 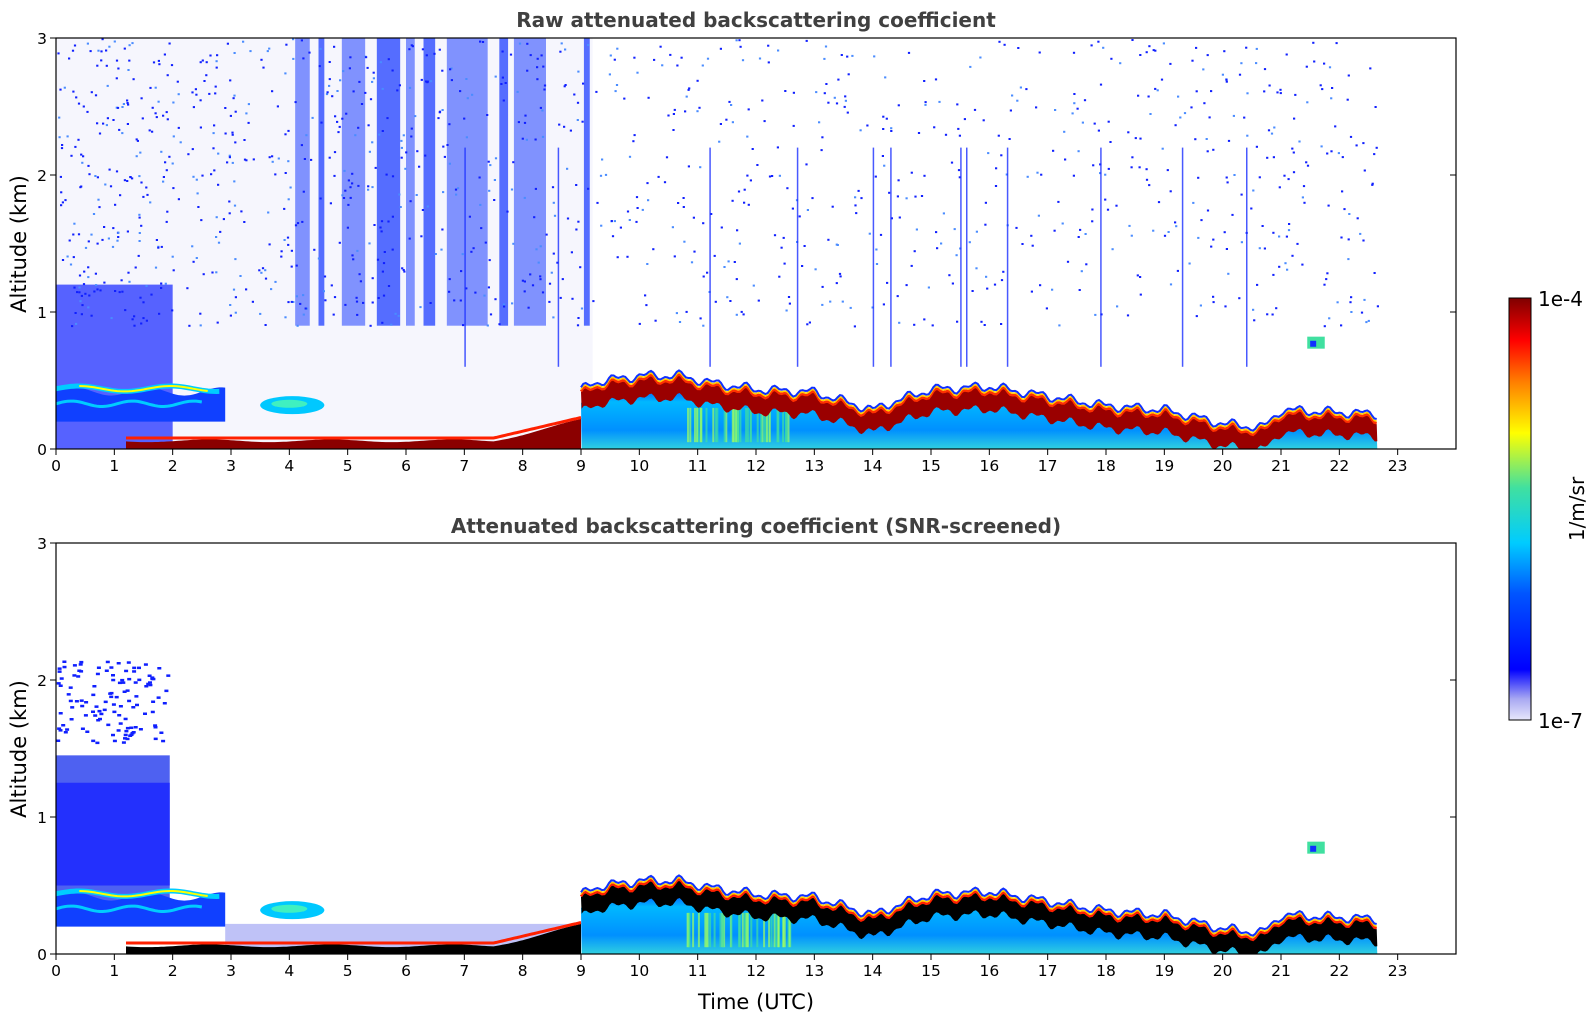 I want to click on y-tick-label: 0, so click(x=42, y=955).